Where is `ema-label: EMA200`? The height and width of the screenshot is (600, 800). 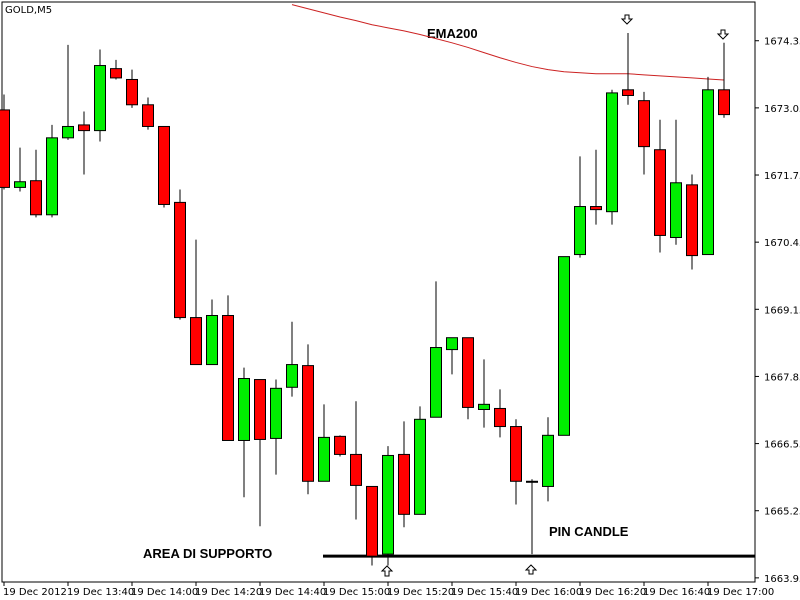
ema-label: EMA200 is located at coordinates (452, 33).